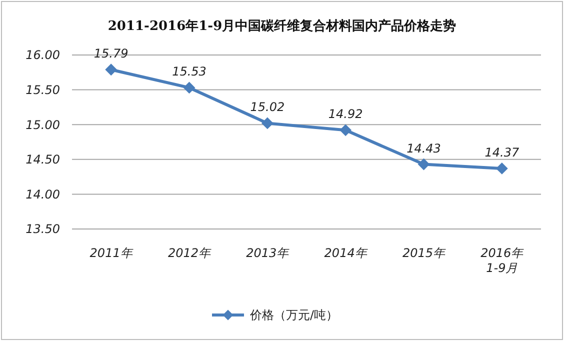 The height and width of the screenshot is (341, 564). I want to click on y-tick-label: 14.00, so click(43, 194).